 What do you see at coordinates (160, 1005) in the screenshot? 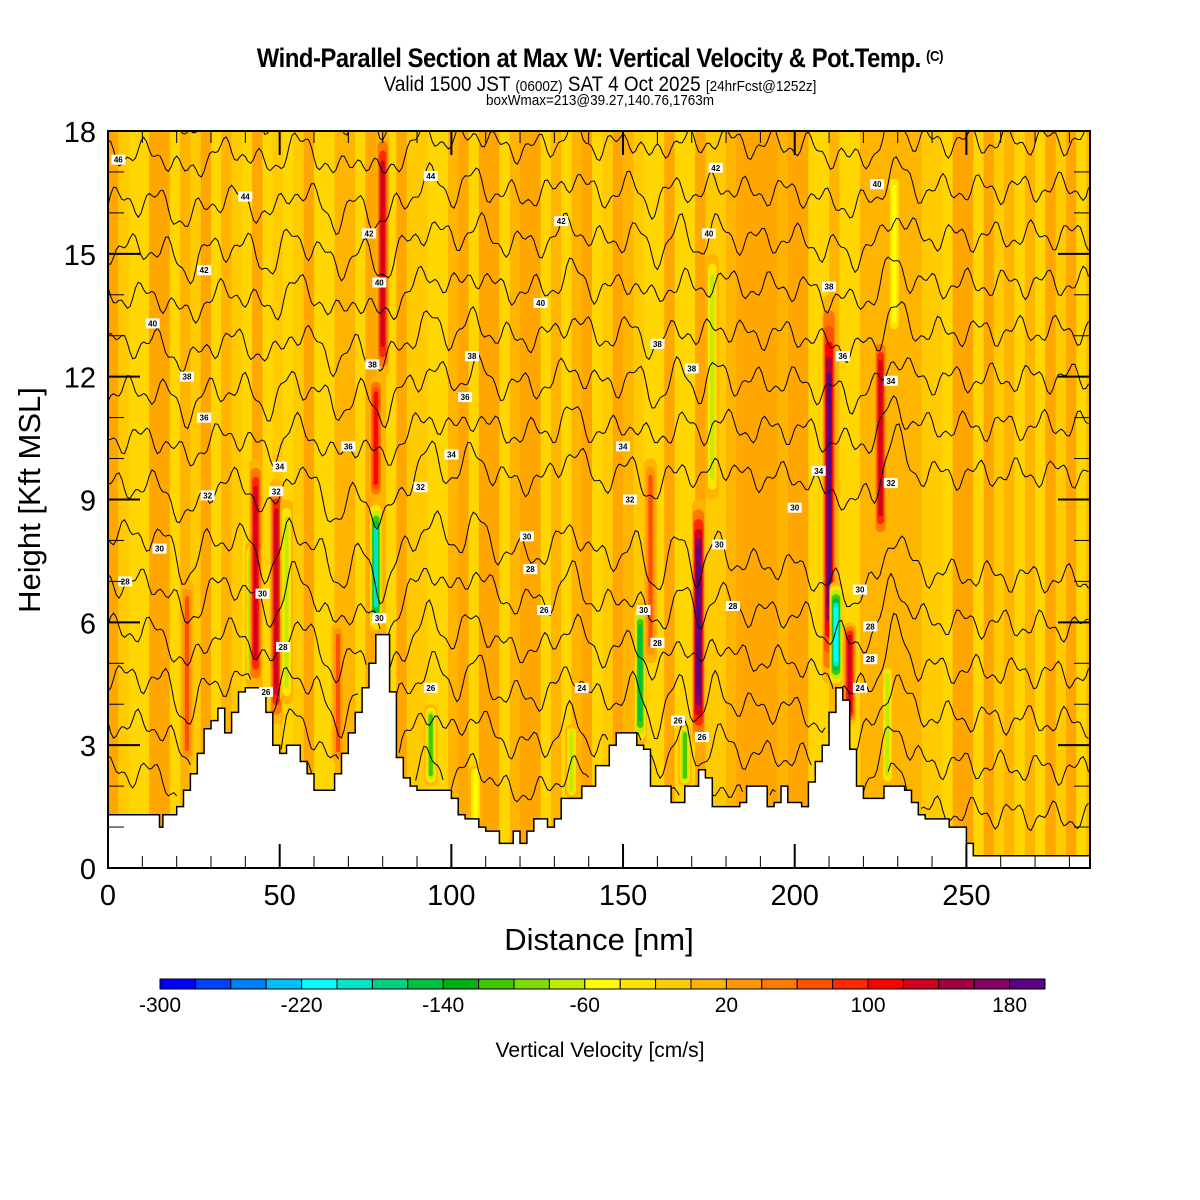
I see `colorbar-tick-label: -300` at bounding box center [160, 1005].